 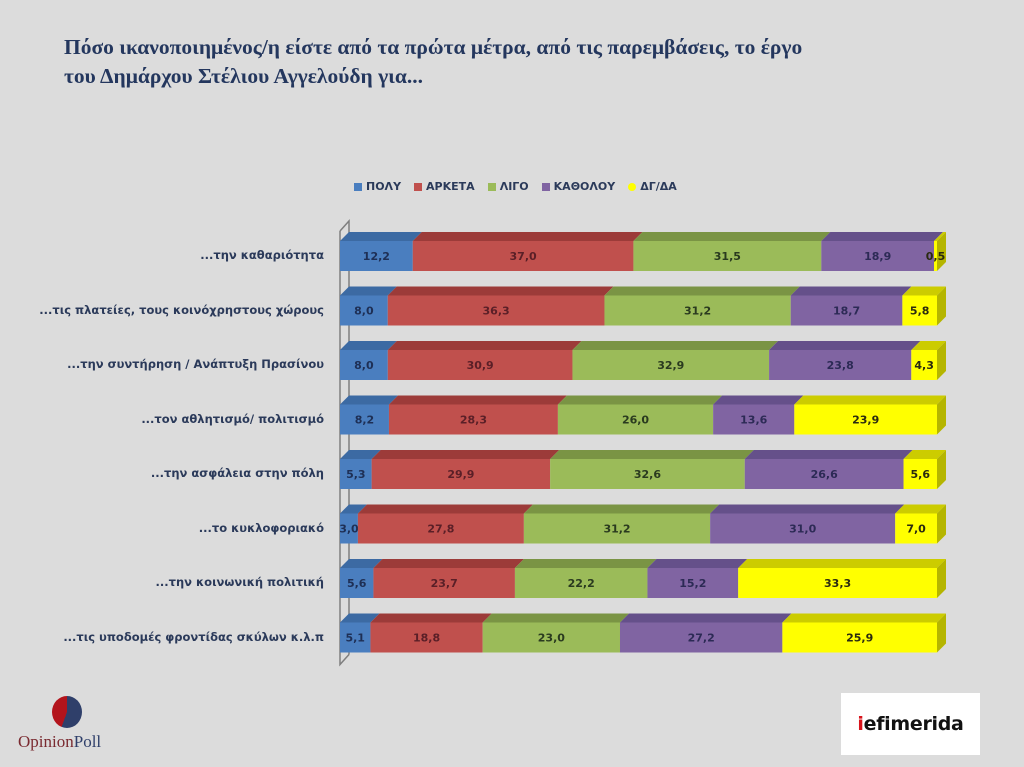 I want to click on legend-item-arketa: ΑΡΚΕΤΑ, so click(x=444, y=186).